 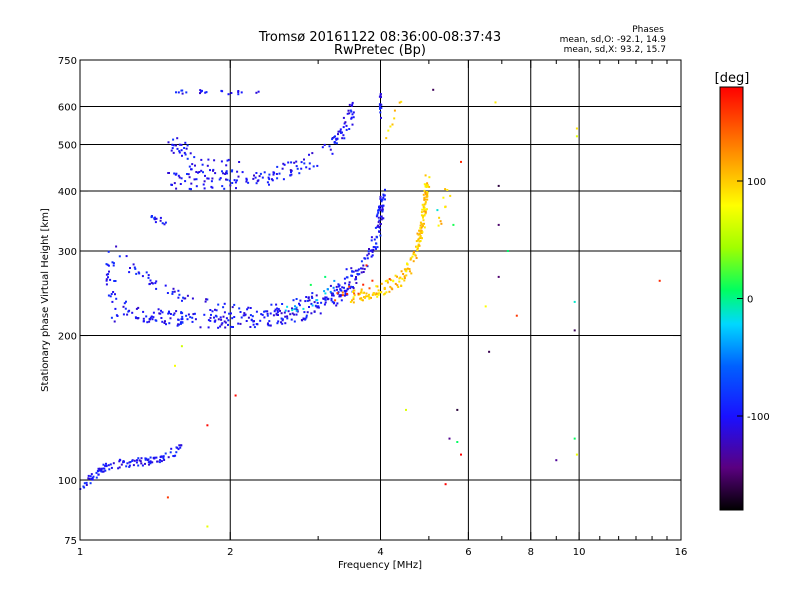 I want to click on y-tick-label: 100, so click(x=67, y=481).